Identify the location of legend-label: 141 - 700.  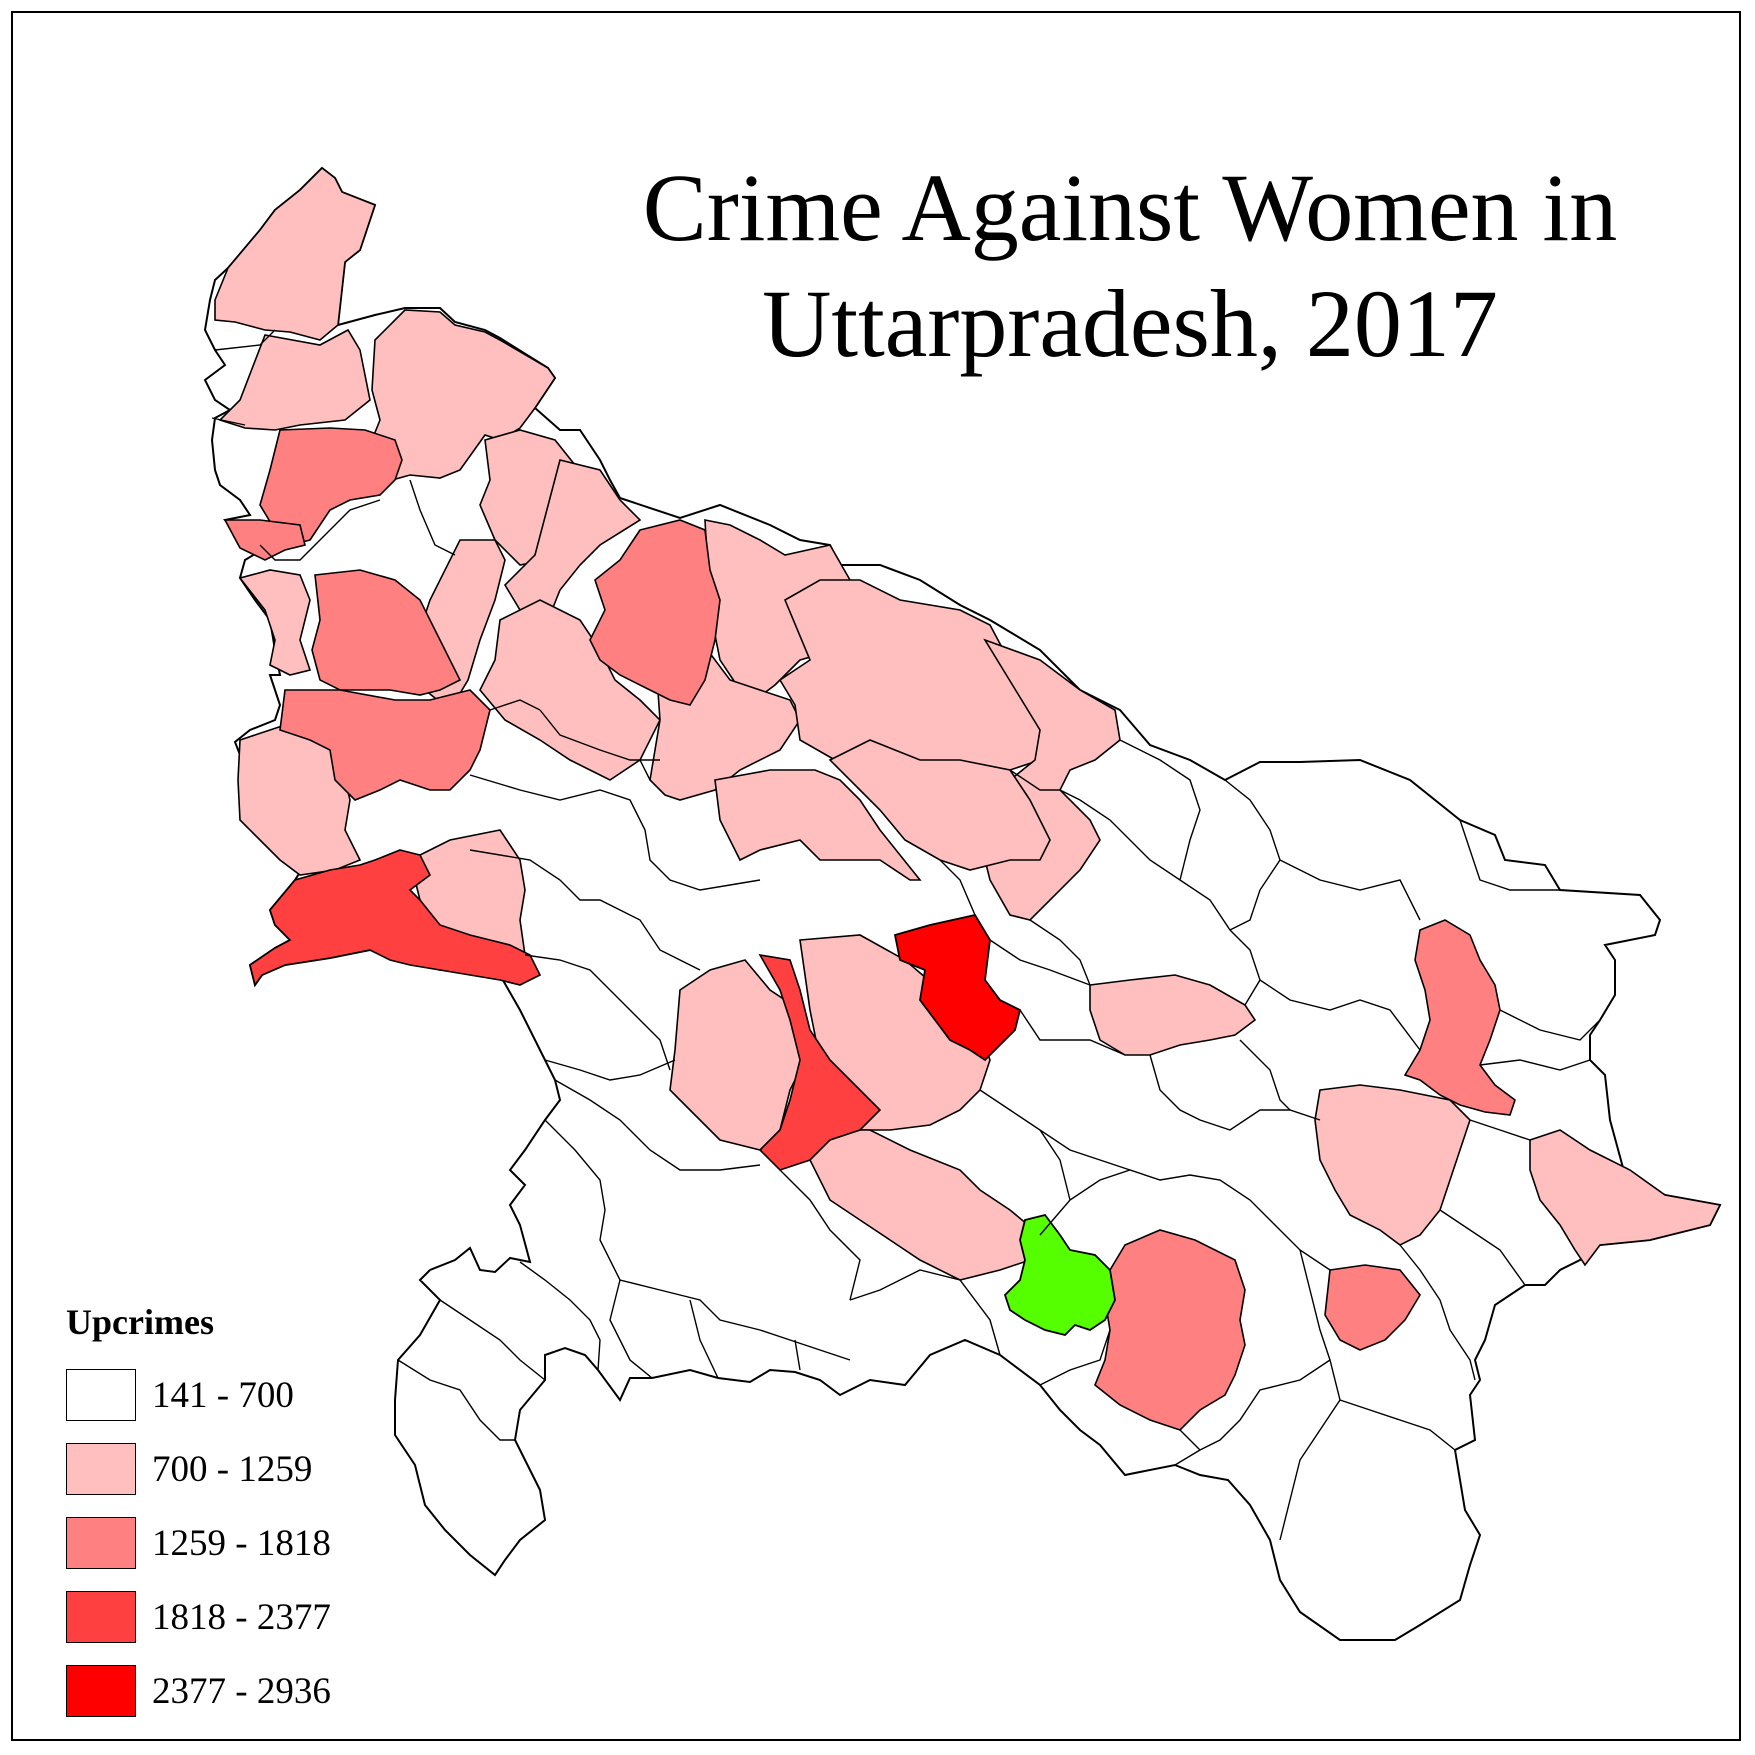
(223, 1395).